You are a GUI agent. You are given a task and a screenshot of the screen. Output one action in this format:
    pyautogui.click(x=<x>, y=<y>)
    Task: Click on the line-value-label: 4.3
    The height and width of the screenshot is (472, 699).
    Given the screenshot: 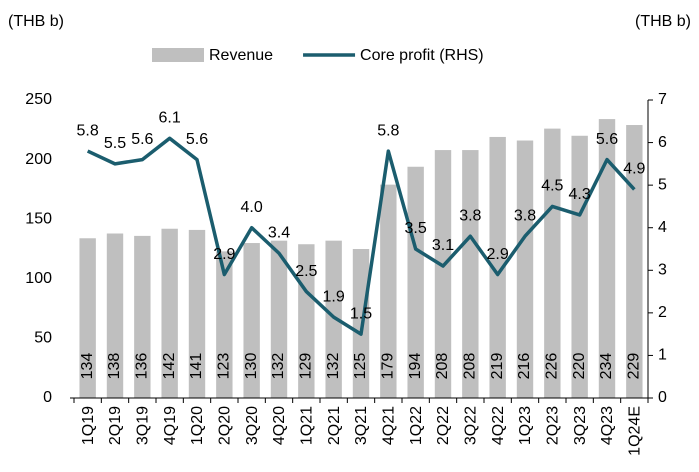 What is the action you would take?
    pyautogui.click(x=580, y=194)
    